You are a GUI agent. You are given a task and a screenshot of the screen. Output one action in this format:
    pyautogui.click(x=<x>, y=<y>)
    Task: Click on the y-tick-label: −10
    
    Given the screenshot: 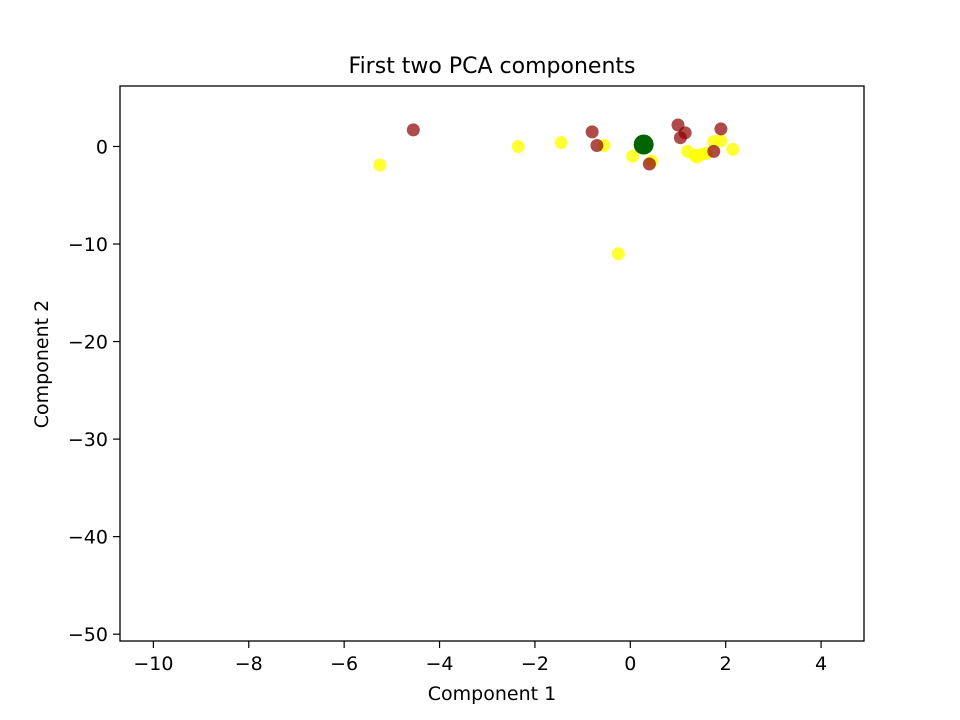 What is the action you would take?
    pyautogui.click(x=88, y=245)
    